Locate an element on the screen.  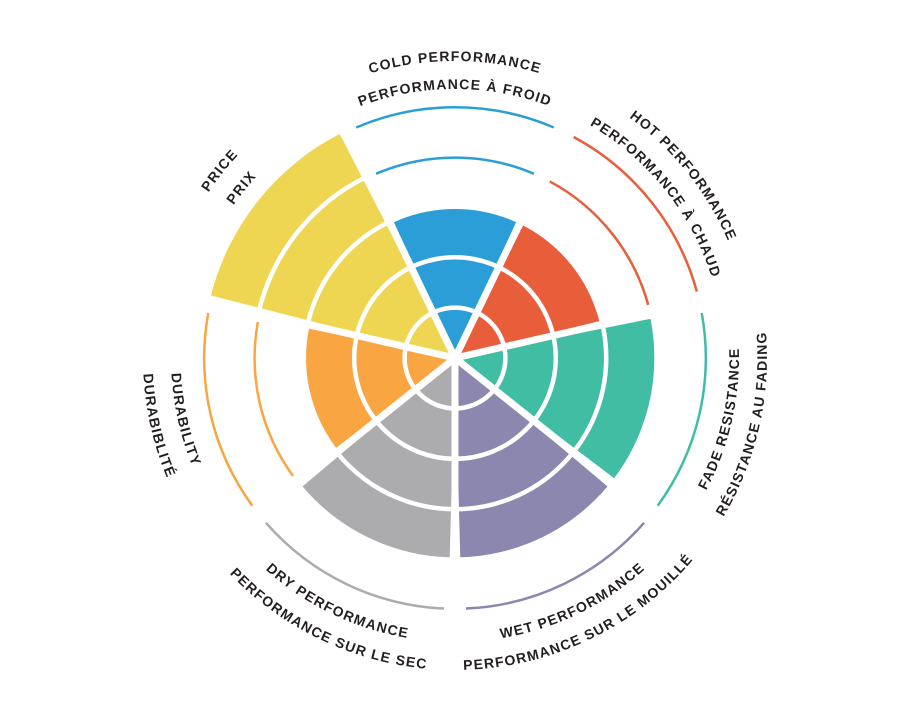
label-price-inner: PRIX is located at coordinates (241, 187).